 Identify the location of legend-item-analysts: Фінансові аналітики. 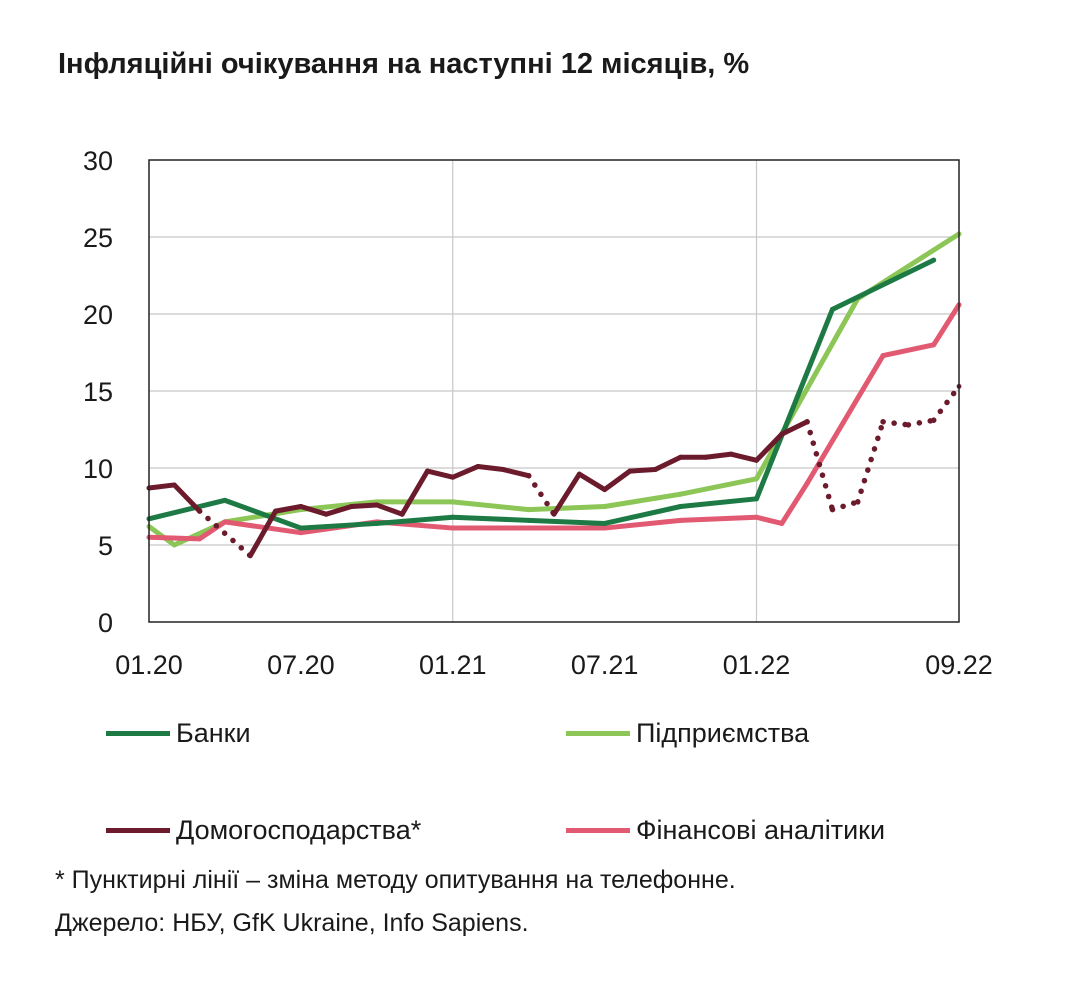
(725, 830).